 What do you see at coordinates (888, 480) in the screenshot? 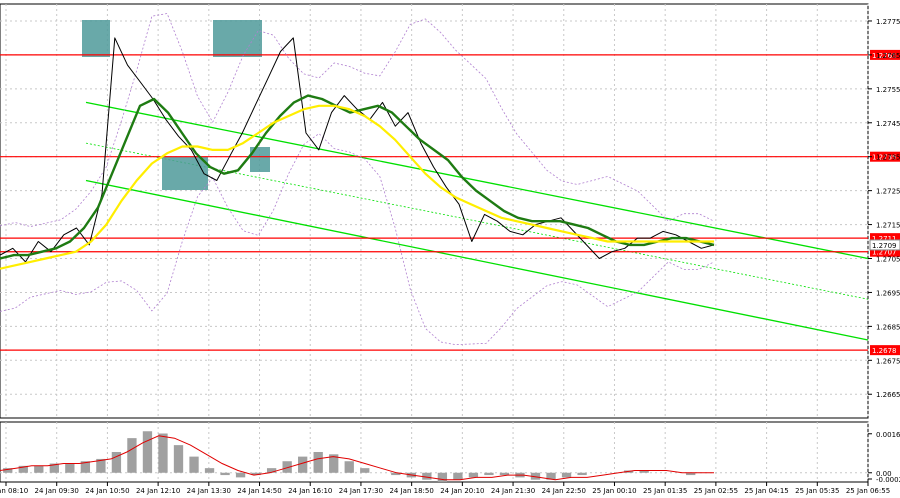
I see `osc-tick-label: -0.00027` at bounding box center [888, 480].